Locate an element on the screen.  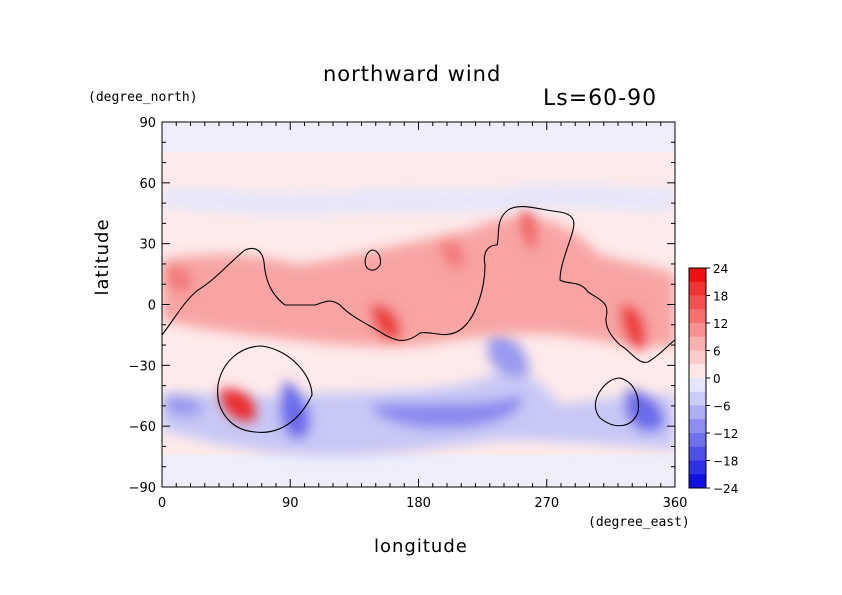
cold-core-mid is located at coordinates (446, 412).